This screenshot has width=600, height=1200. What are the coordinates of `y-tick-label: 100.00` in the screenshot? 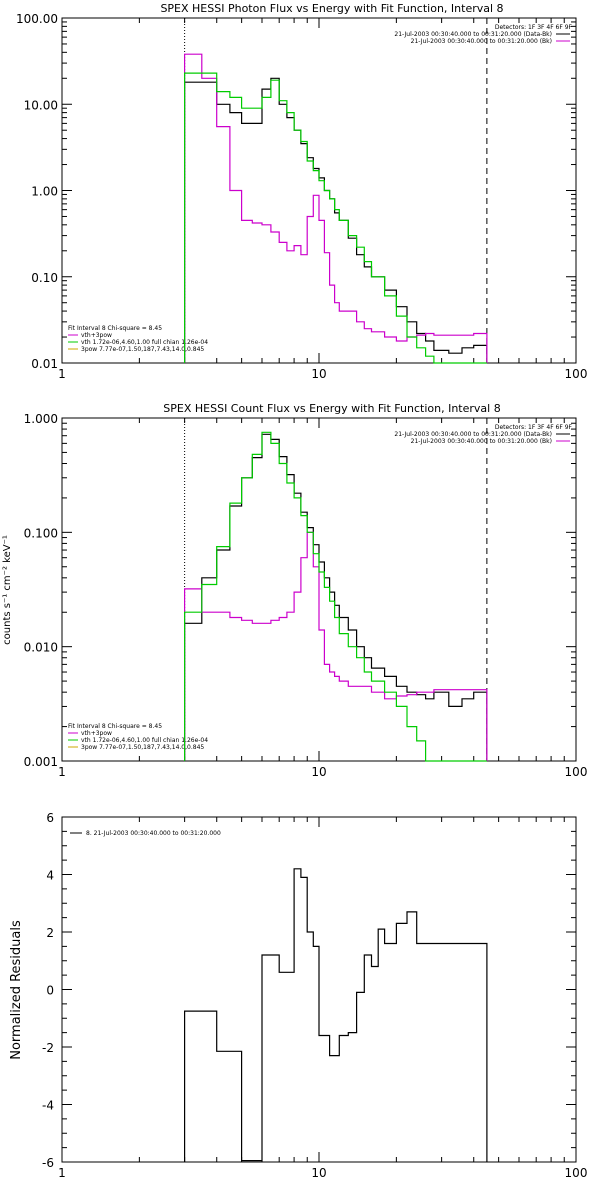 It's located at (37, 19).